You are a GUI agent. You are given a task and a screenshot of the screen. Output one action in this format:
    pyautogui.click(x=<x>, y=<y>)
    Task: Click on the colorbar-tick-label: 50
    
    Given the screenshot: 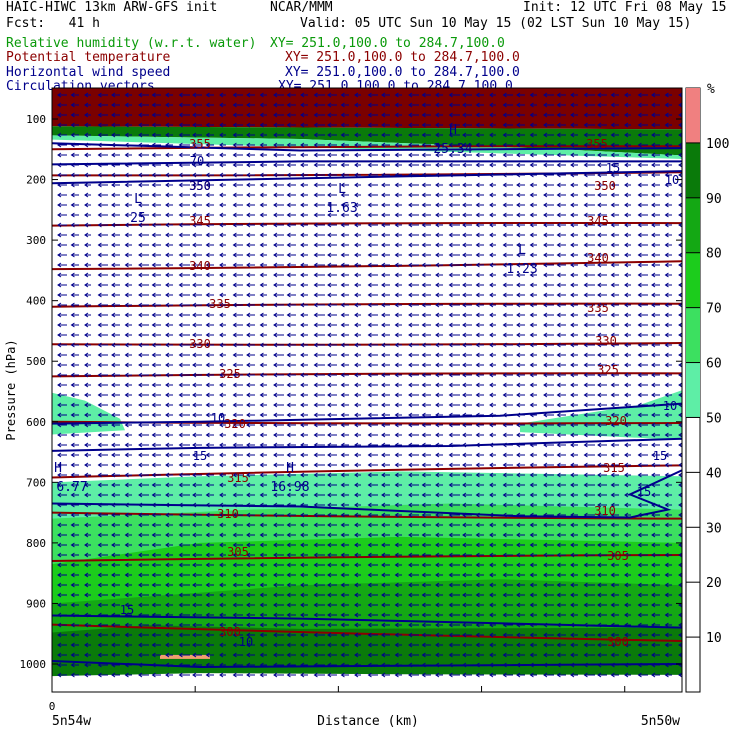 What is the action you would take?
    pyautogui.click(x=714, y=418)
    